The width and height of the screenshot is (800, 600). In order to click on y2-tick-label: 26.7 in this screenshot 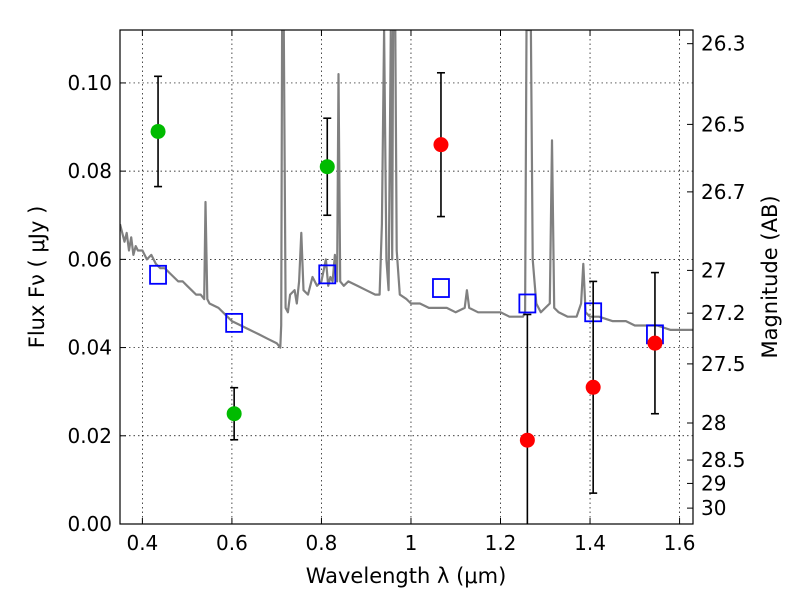, I will do `click(723, 192)`.